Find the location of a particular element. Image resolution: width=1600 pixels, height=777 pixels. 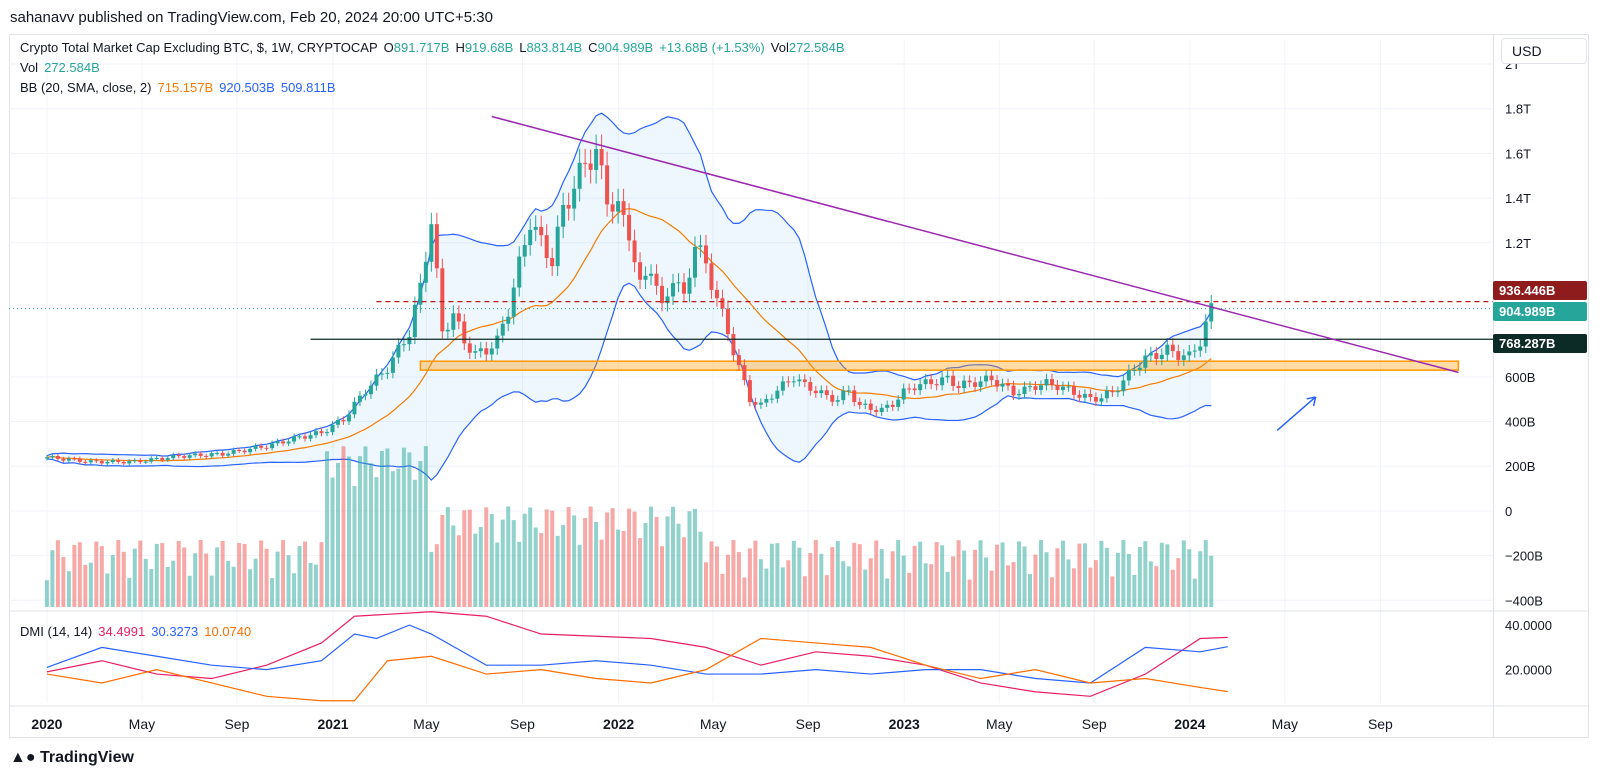

high-label: H is located at coordinates (460, 47).